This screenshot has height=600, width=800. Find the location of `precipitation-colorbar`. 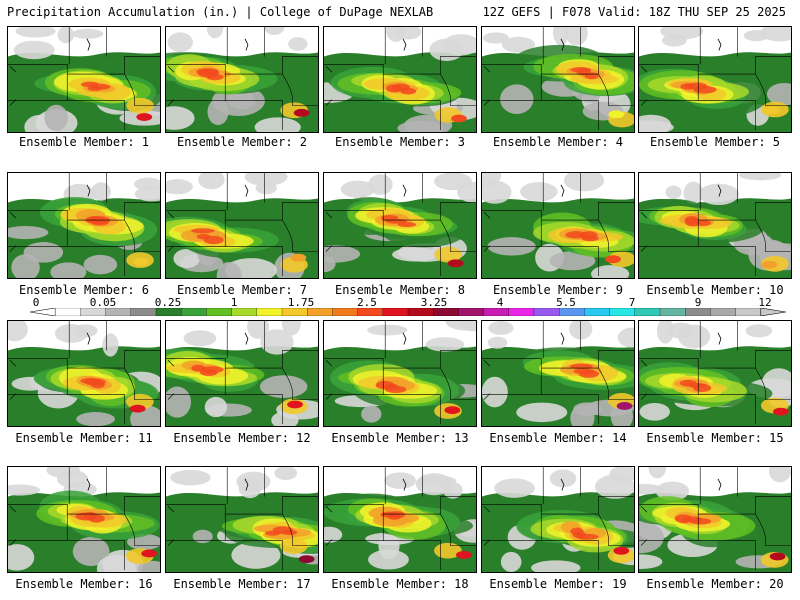

precipitation-colorbar is located at coordinates (408, 312).